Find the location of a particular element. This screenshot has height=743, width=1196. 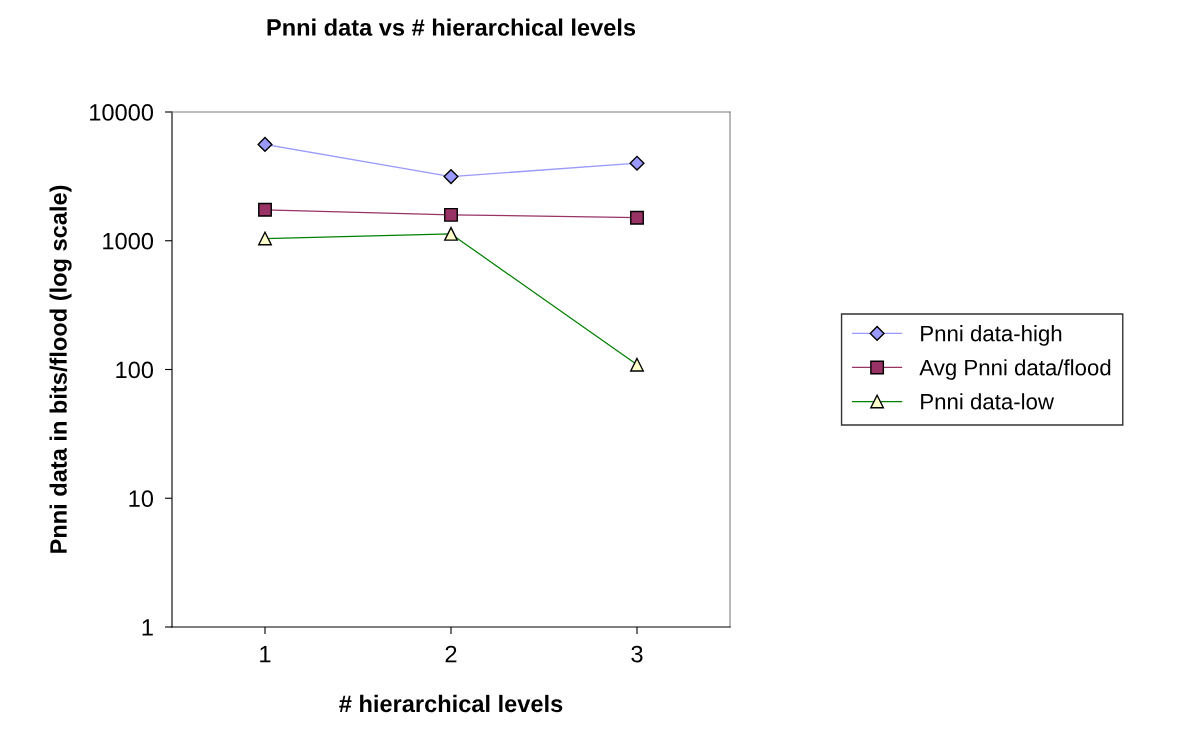

x-tick-label: 2 is located at coordinates (451, 654).